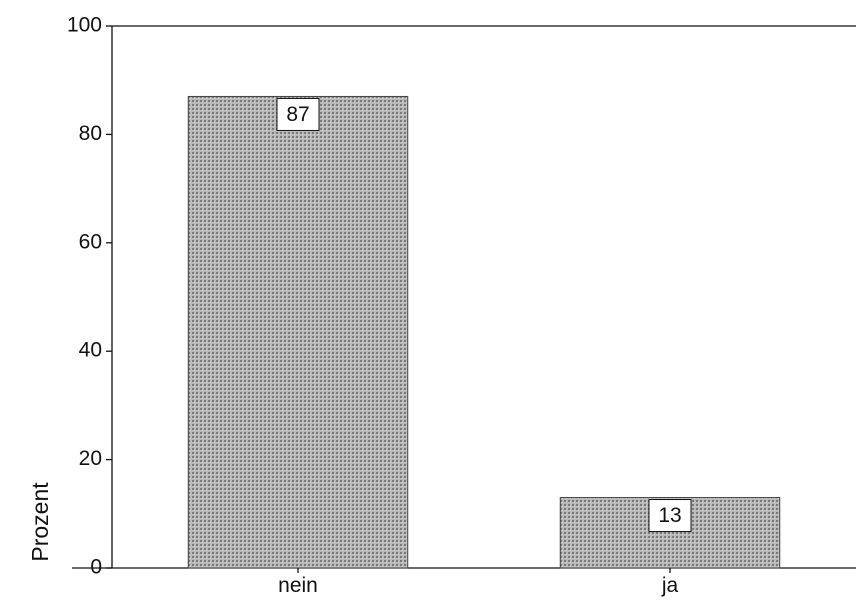 The image size is (856, 601). Describe the element at coordinates (670, 585) in the screenshot. I see `x-tick-label: ja` at that location.